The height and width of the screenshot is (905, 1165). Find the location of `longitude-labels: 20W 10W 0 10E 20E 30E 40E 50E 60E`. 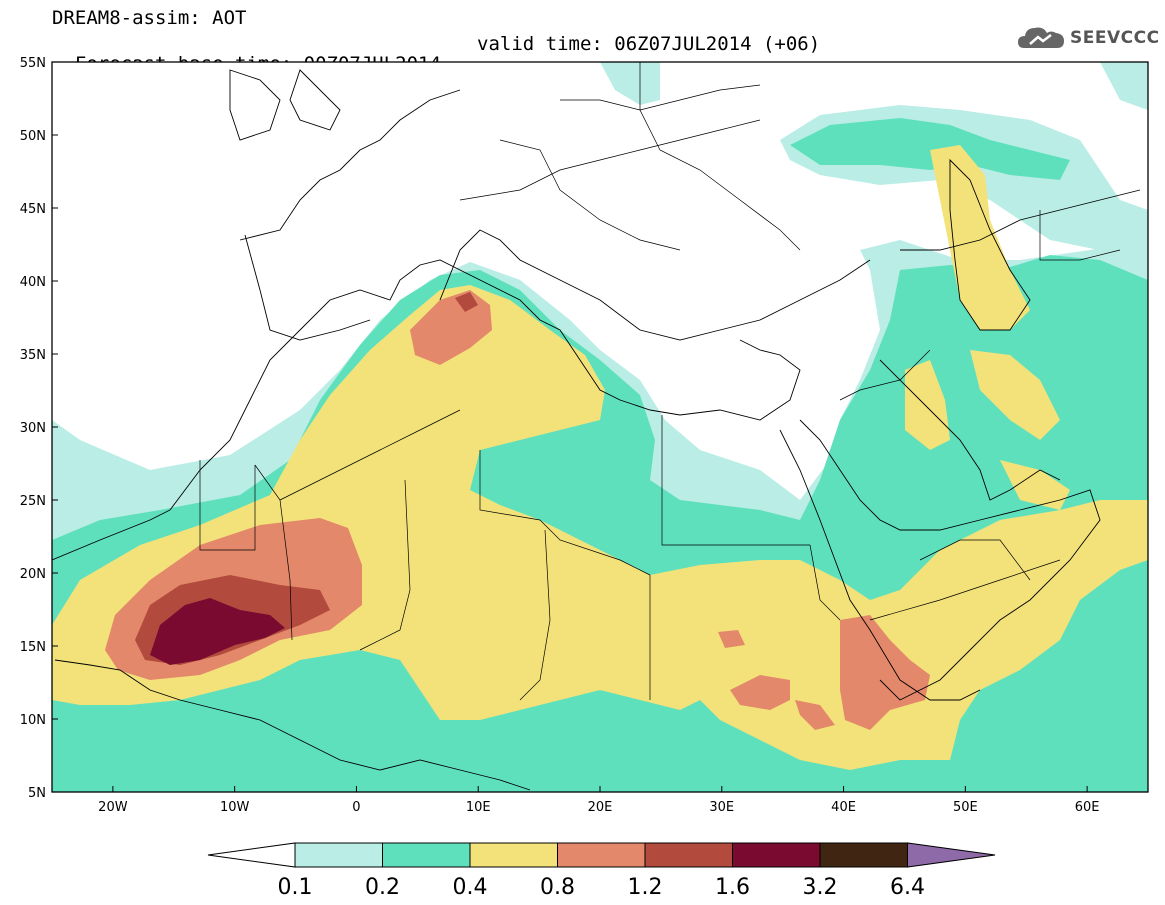

longitude-labels: 20W 10W 0 10E 20E 30E 40E 50E 60E is located at coordinates (598, 800).